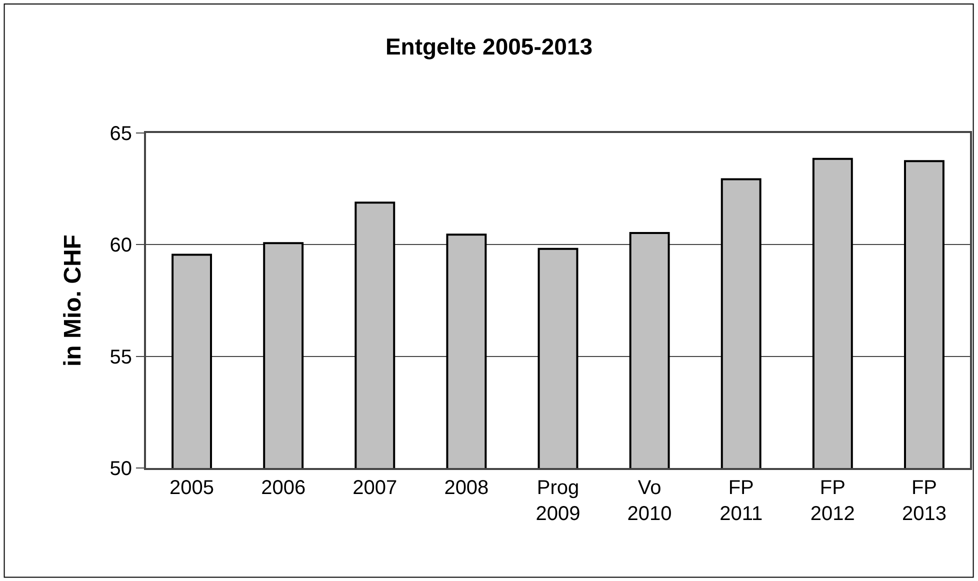 This screenshot has width=978, height=581. What do you see at coordinates (121, 245) in the screenshot?
I see `y-tick-label: 60` at bounding box center [121, 245].